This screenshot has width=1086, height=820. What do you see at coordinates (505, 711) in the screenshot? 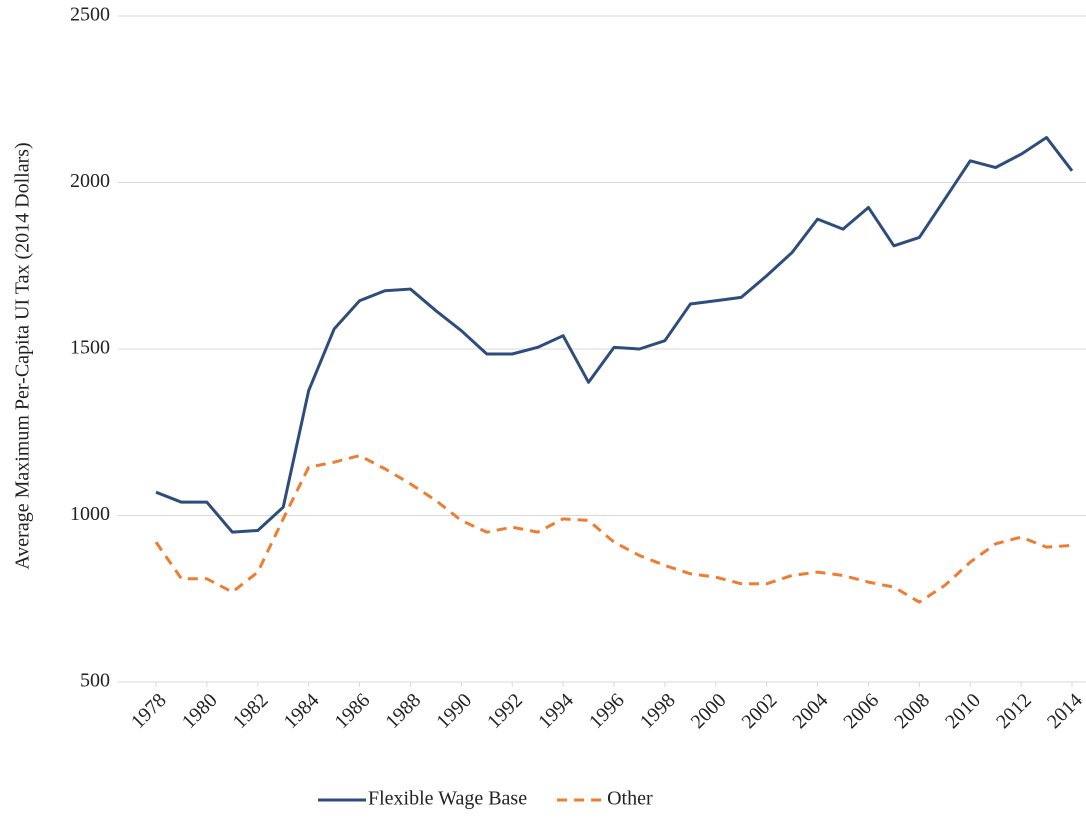
I see `x-tick-label: 1992` at bounding box center [505, 711].